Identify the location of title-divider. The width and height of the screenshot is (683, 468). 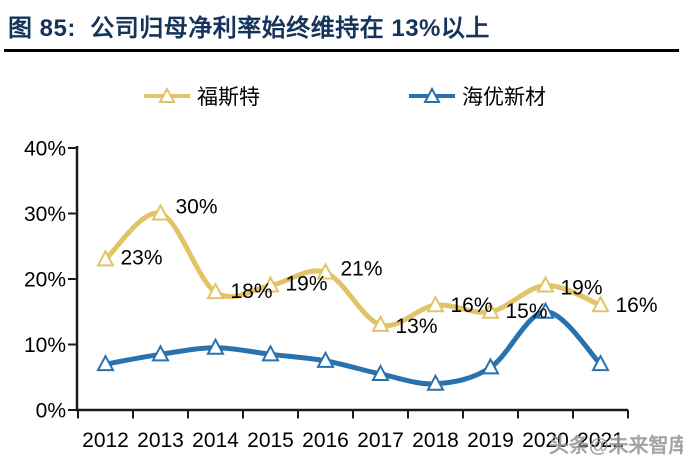
(341, 50).